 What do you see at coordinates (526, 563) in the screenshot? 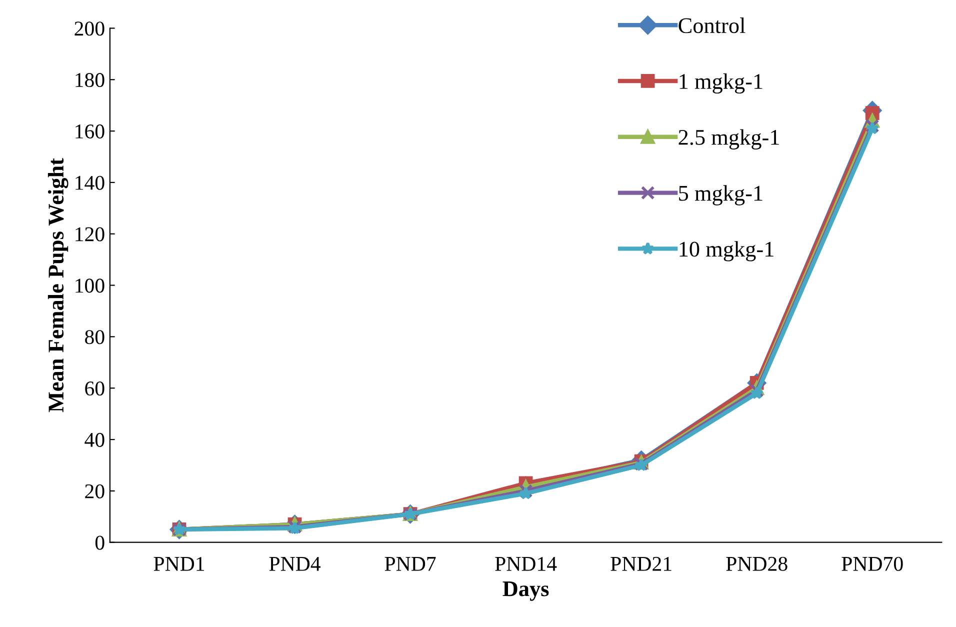
I see `x-tick-label: PND14` at bounding box center [526, 563].